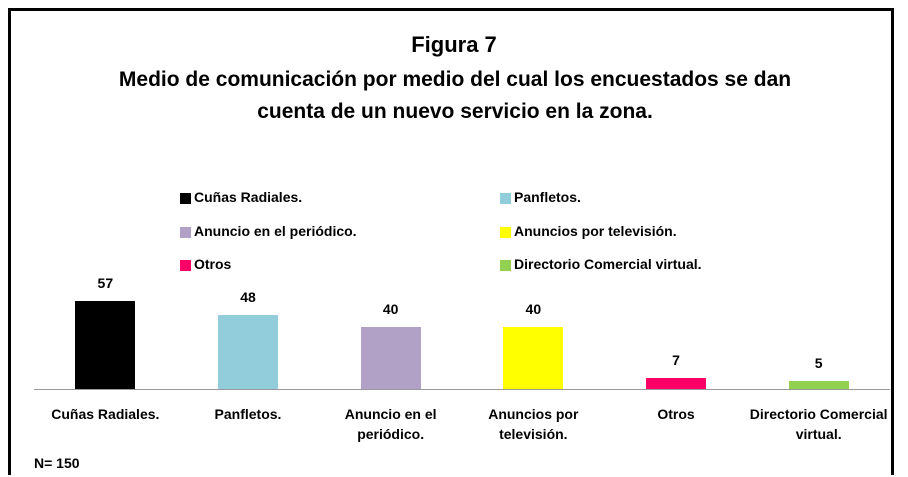 Image resolution: width=908 pixels, height=477 pixels. What do you see at coordinates (818, 363) in the screenshot?
I see `value-label: 5` at bounding box center [818, 363].